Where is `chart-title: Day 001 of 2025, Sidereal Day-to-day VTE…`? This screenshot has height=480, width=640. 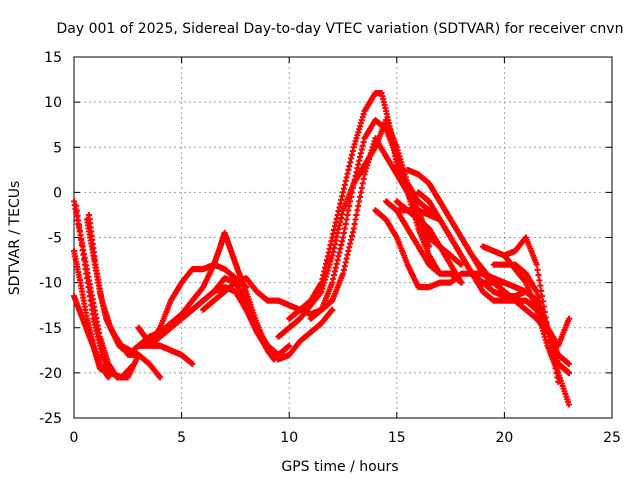 chart-title: Day 001 of 2025, Sidereal Day-to-day VTE… is located at coordinates (340, 29).